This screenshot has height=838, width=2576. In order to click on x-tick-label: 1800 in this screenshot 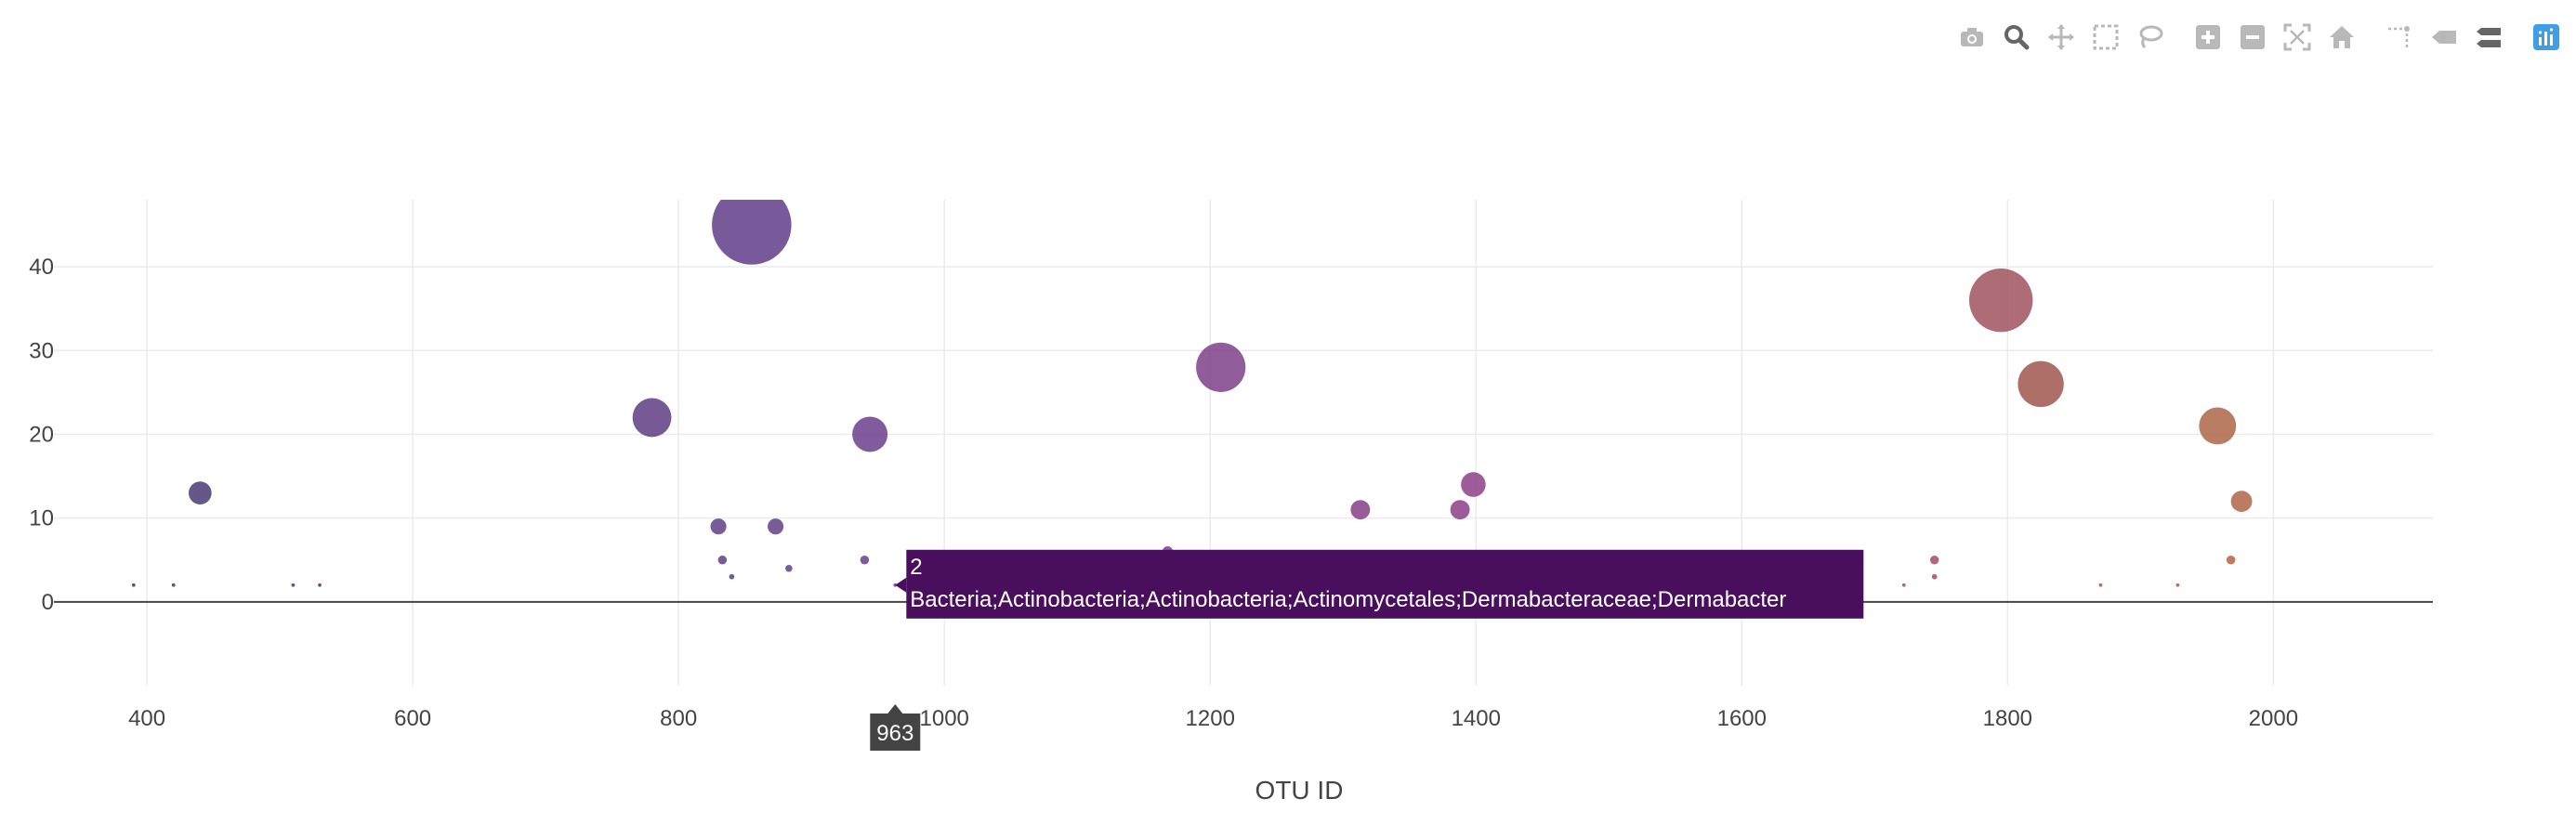, I will do `click(2007, 718)`.